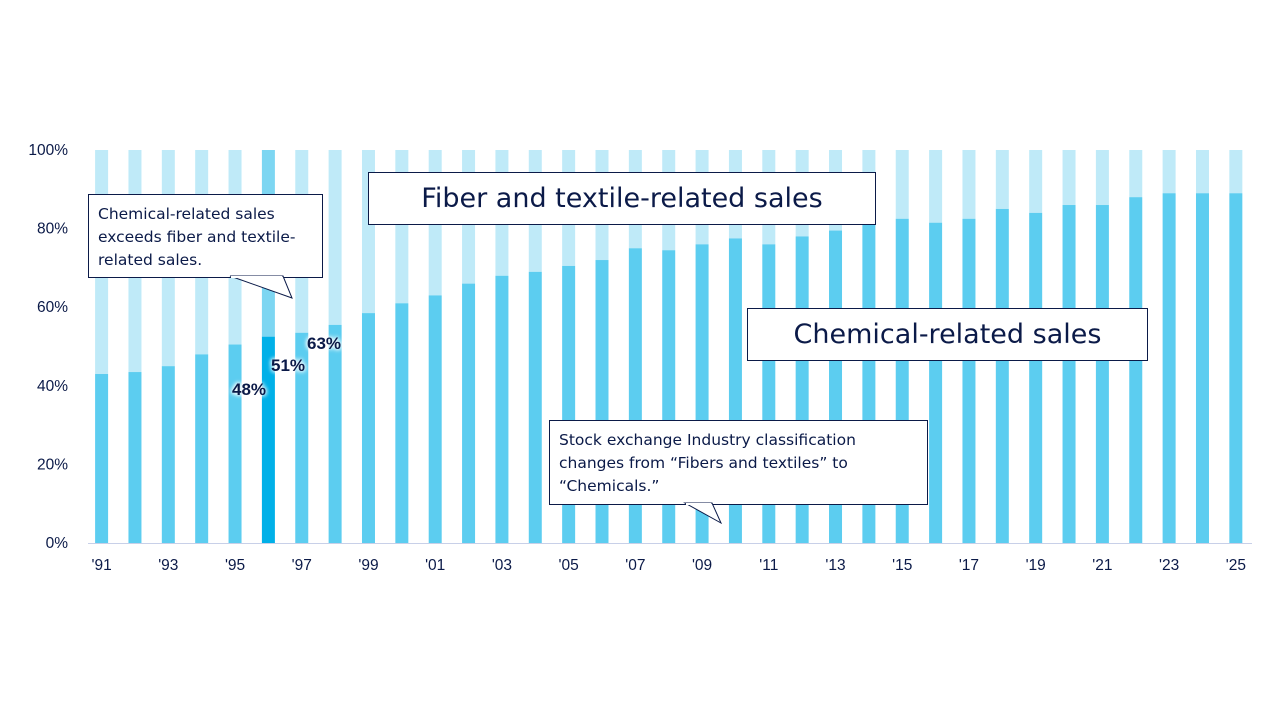 The image size is (1280, 720). Describe the element at coordinates (1102, 565) in the screenshot. I see `x-tick-label: '21` at that location.